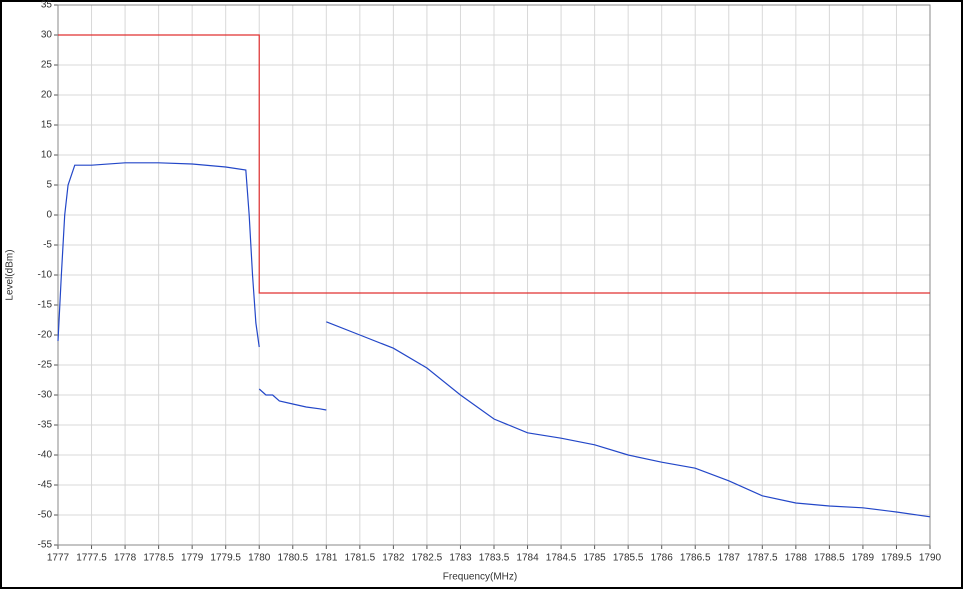 This screenshot has width=963, height=589. I want to click on y-tick-label: -35, so click(45, 425).